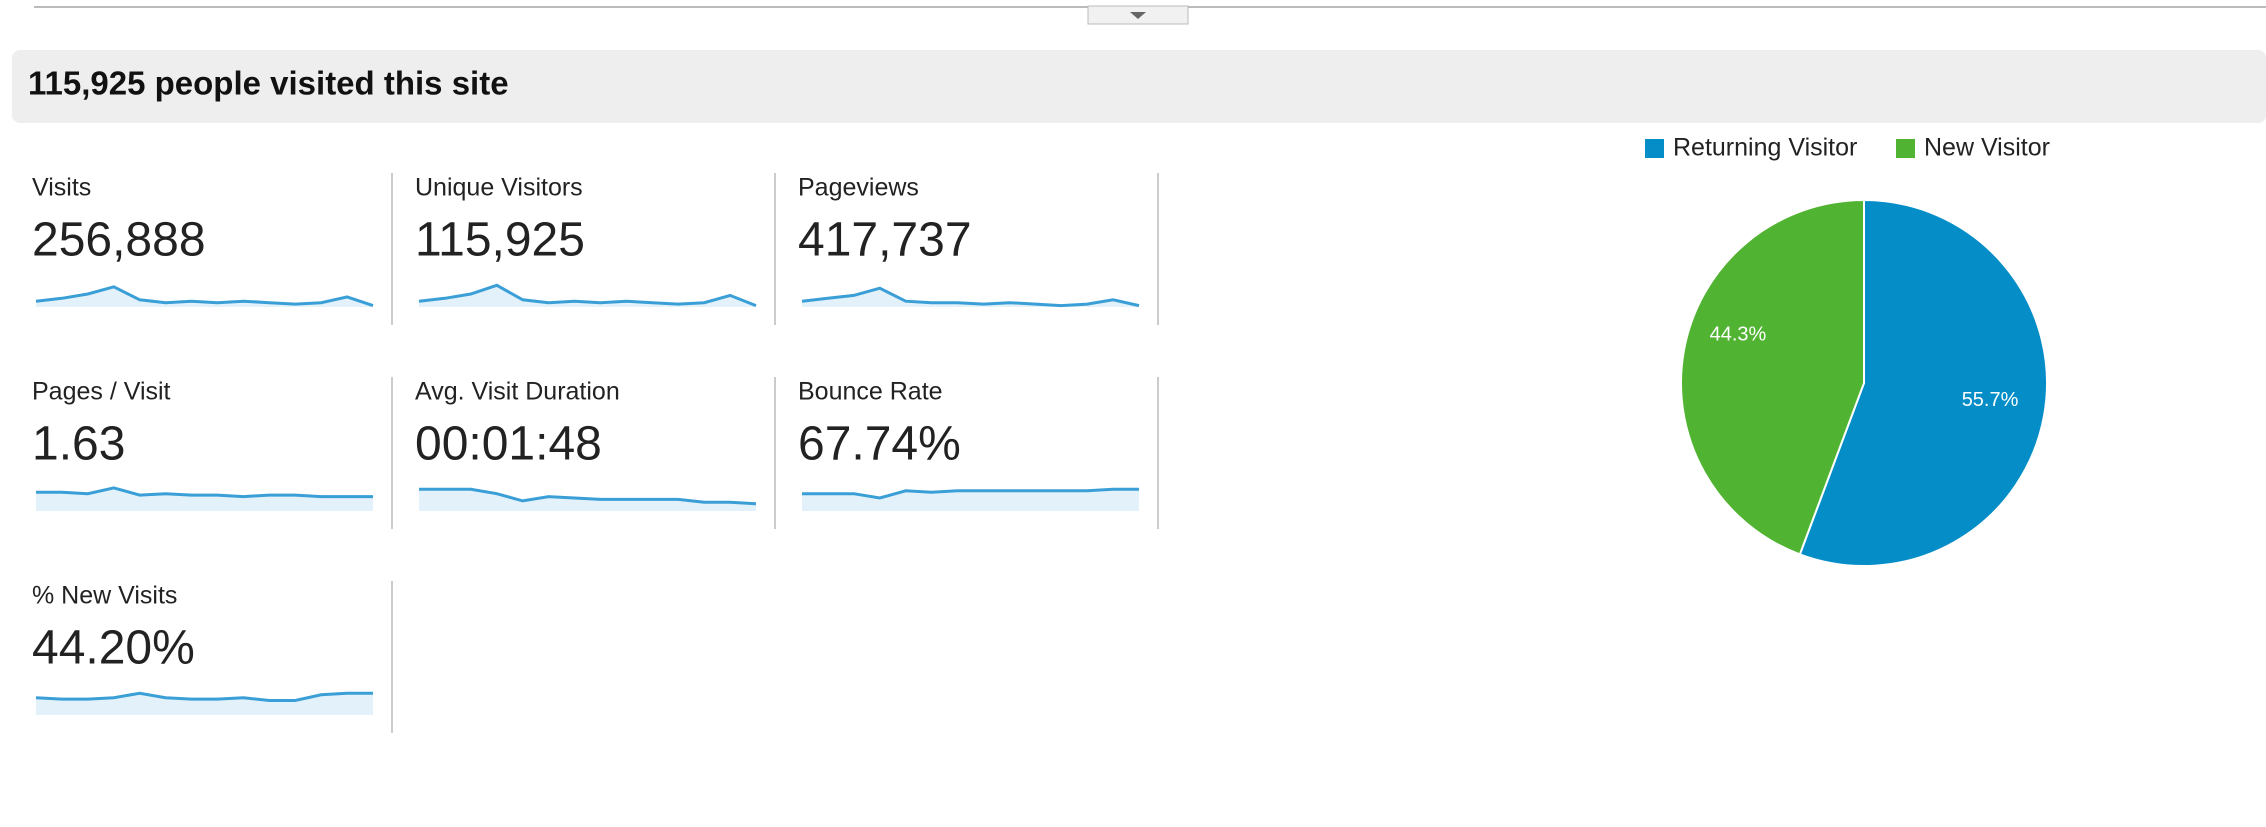 The image size is (2266, 827). What do you see at coordinates (268, 83) in the screenshot?
I see `header-title: 115,925 people visited this site` at bounding box center [268, 83].